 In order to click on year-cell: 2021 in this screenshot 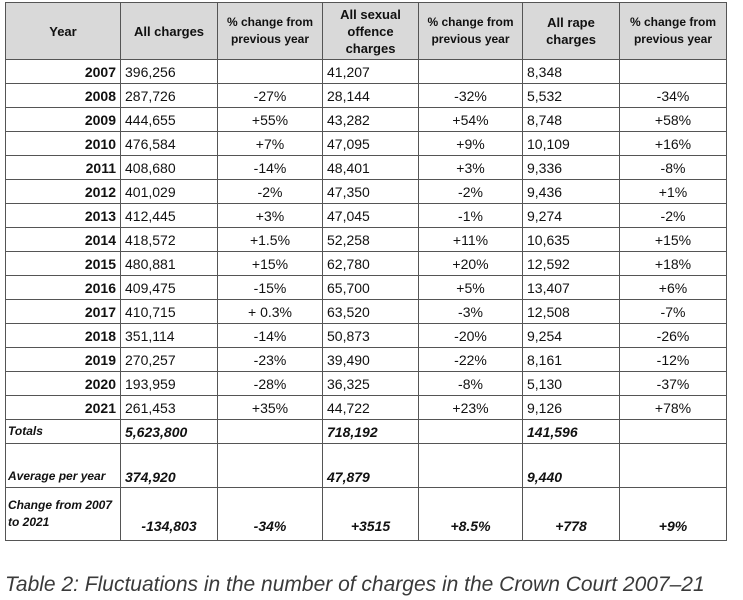, I will do `click(63, 407)`.